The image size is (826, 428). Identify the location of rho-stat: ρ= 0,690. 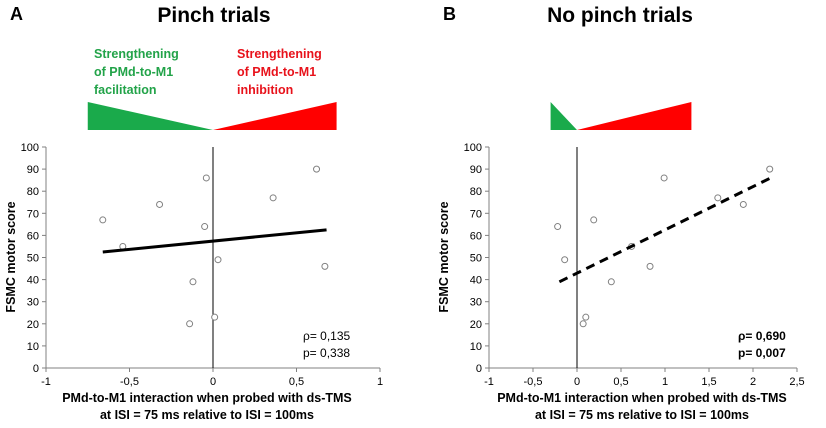
(762, 336).